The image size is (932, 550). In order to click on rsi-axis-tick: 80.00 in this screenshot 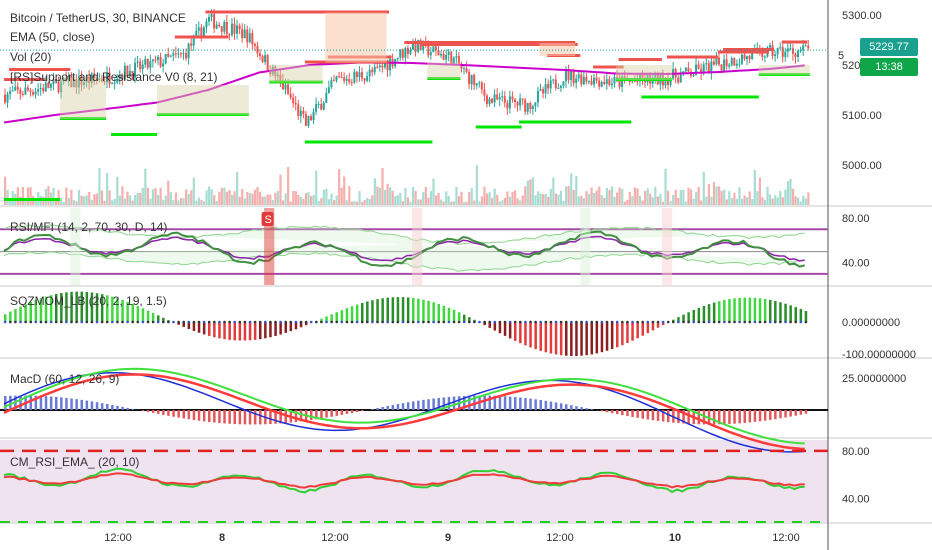, I will do `click(856, 219)`.